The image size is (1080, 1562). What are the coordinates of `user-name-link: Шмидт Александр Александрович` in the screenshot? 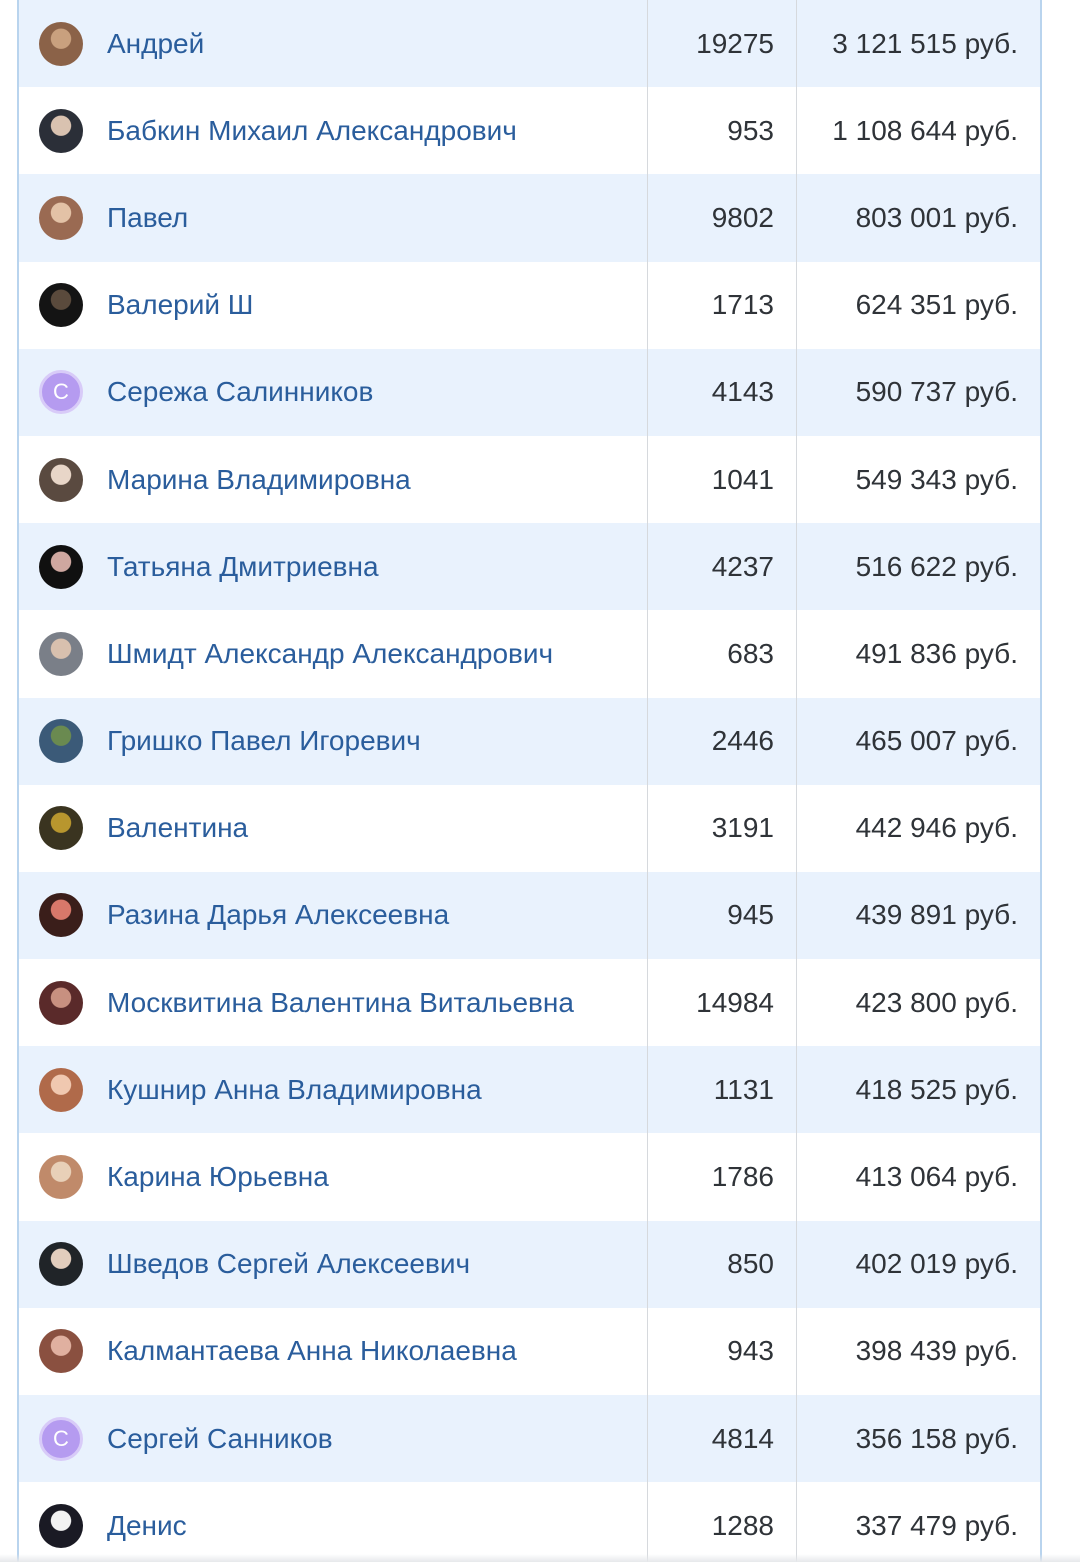 It's located at (330, 653).